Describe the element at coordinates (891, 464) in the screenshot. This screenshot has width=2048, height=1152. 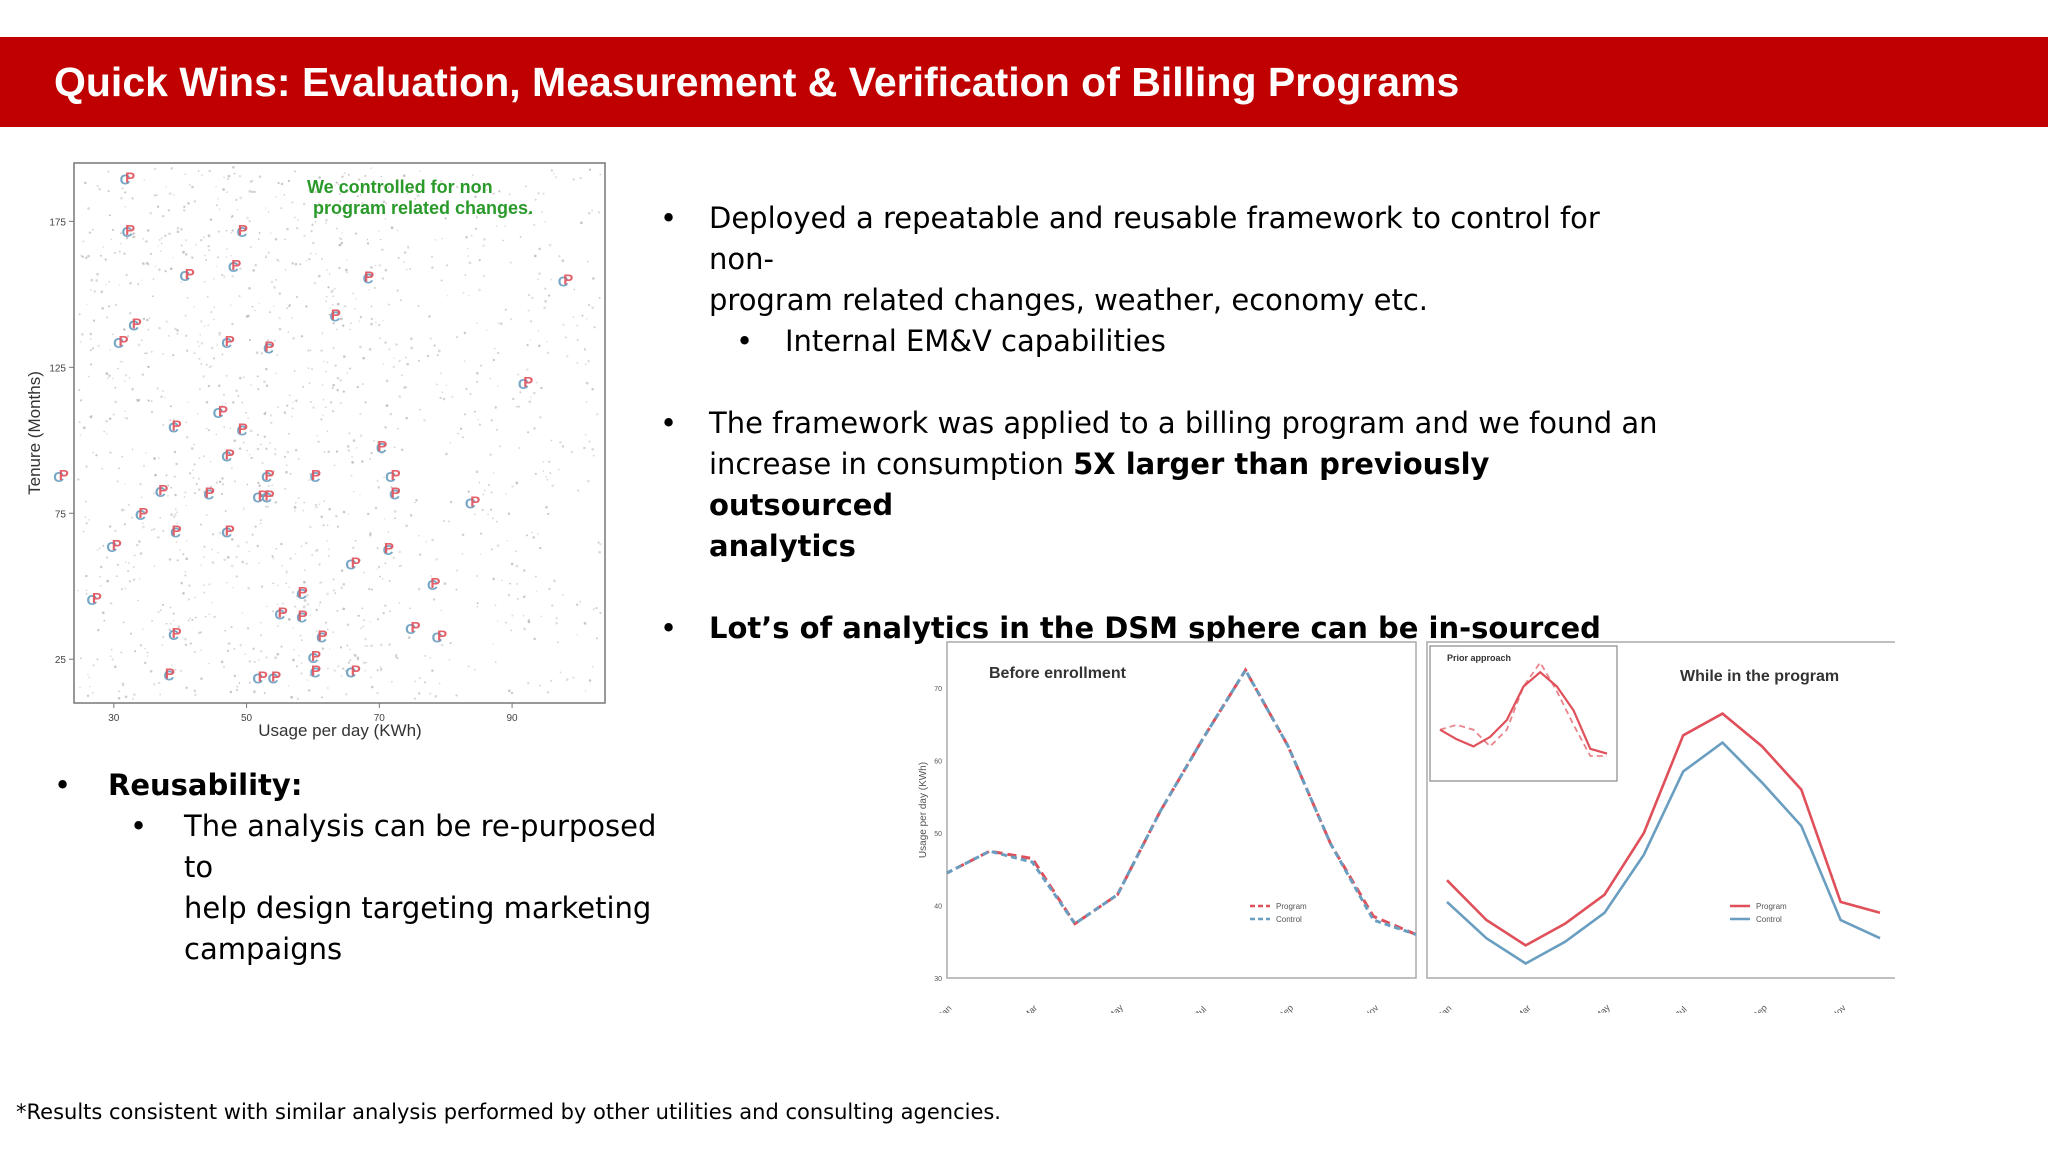
I see `bullet-text: increase in consumption` at that location.